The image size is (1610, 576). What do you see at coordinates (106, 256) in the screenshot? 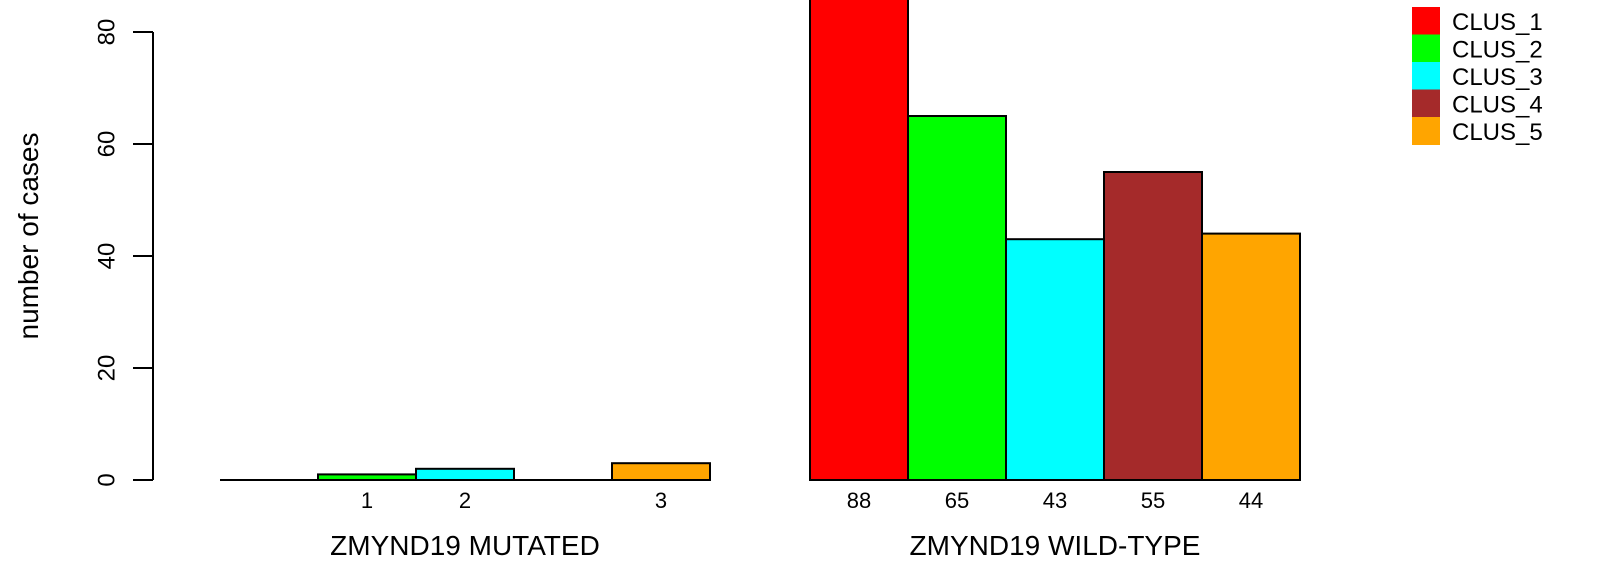
I see `y-tick-label: 40` at bounding box center [106, 256].